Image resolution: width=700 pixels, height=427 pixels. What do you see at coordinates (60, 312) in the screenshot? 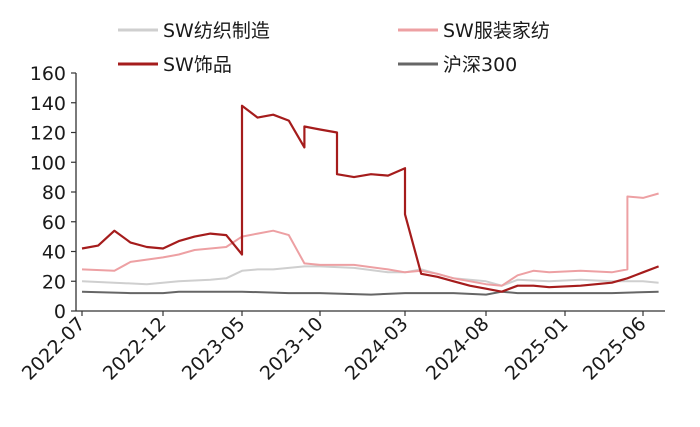
I see `y-tick-label: 0` at bounding box center [60, 312].